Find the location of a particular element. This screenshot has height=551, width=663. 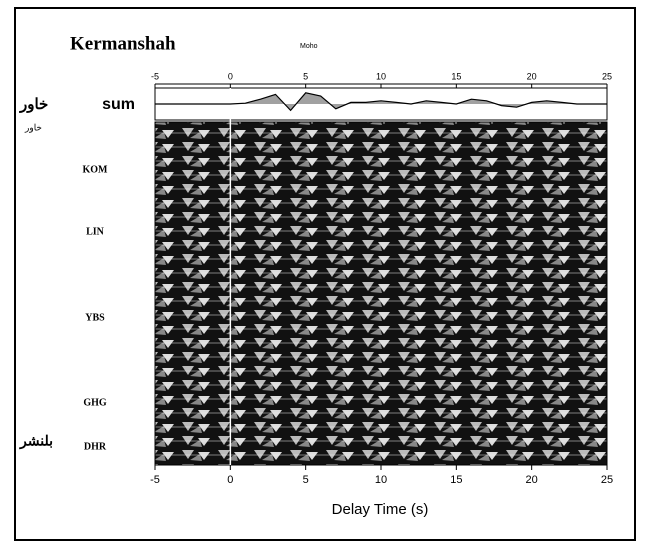

x-tick-label: 15 is located at coordinates (456, 480).